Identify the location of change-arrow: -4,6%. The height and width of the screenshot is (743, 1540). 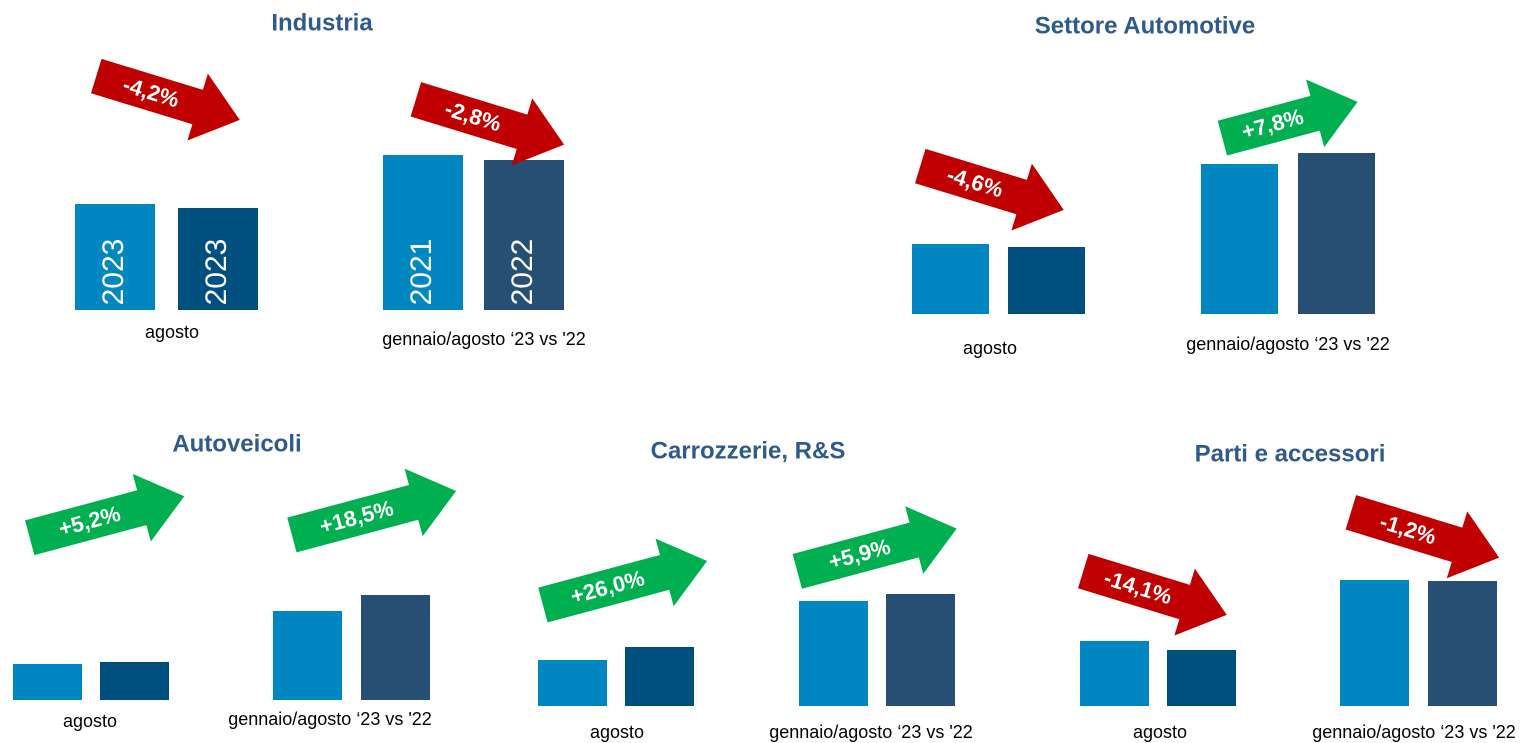
(989, 189).